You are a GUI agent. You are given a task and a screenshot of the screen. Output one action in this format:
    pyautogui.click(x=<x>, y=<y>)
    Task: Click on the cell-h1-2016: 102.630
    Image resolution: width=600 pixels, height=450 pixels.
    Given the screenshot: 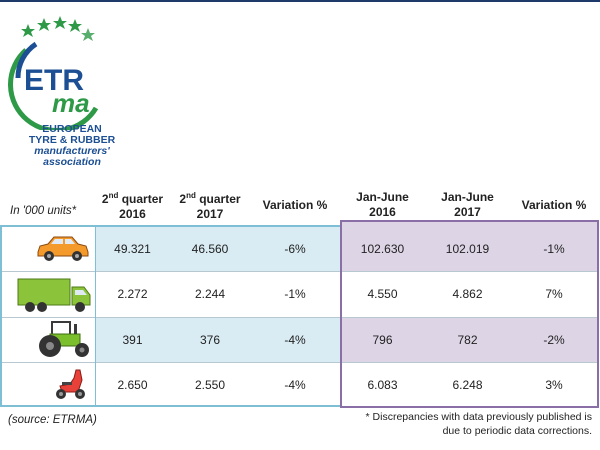 What is the action you would take?
    pyautogui.click(x=382, y=249)
    